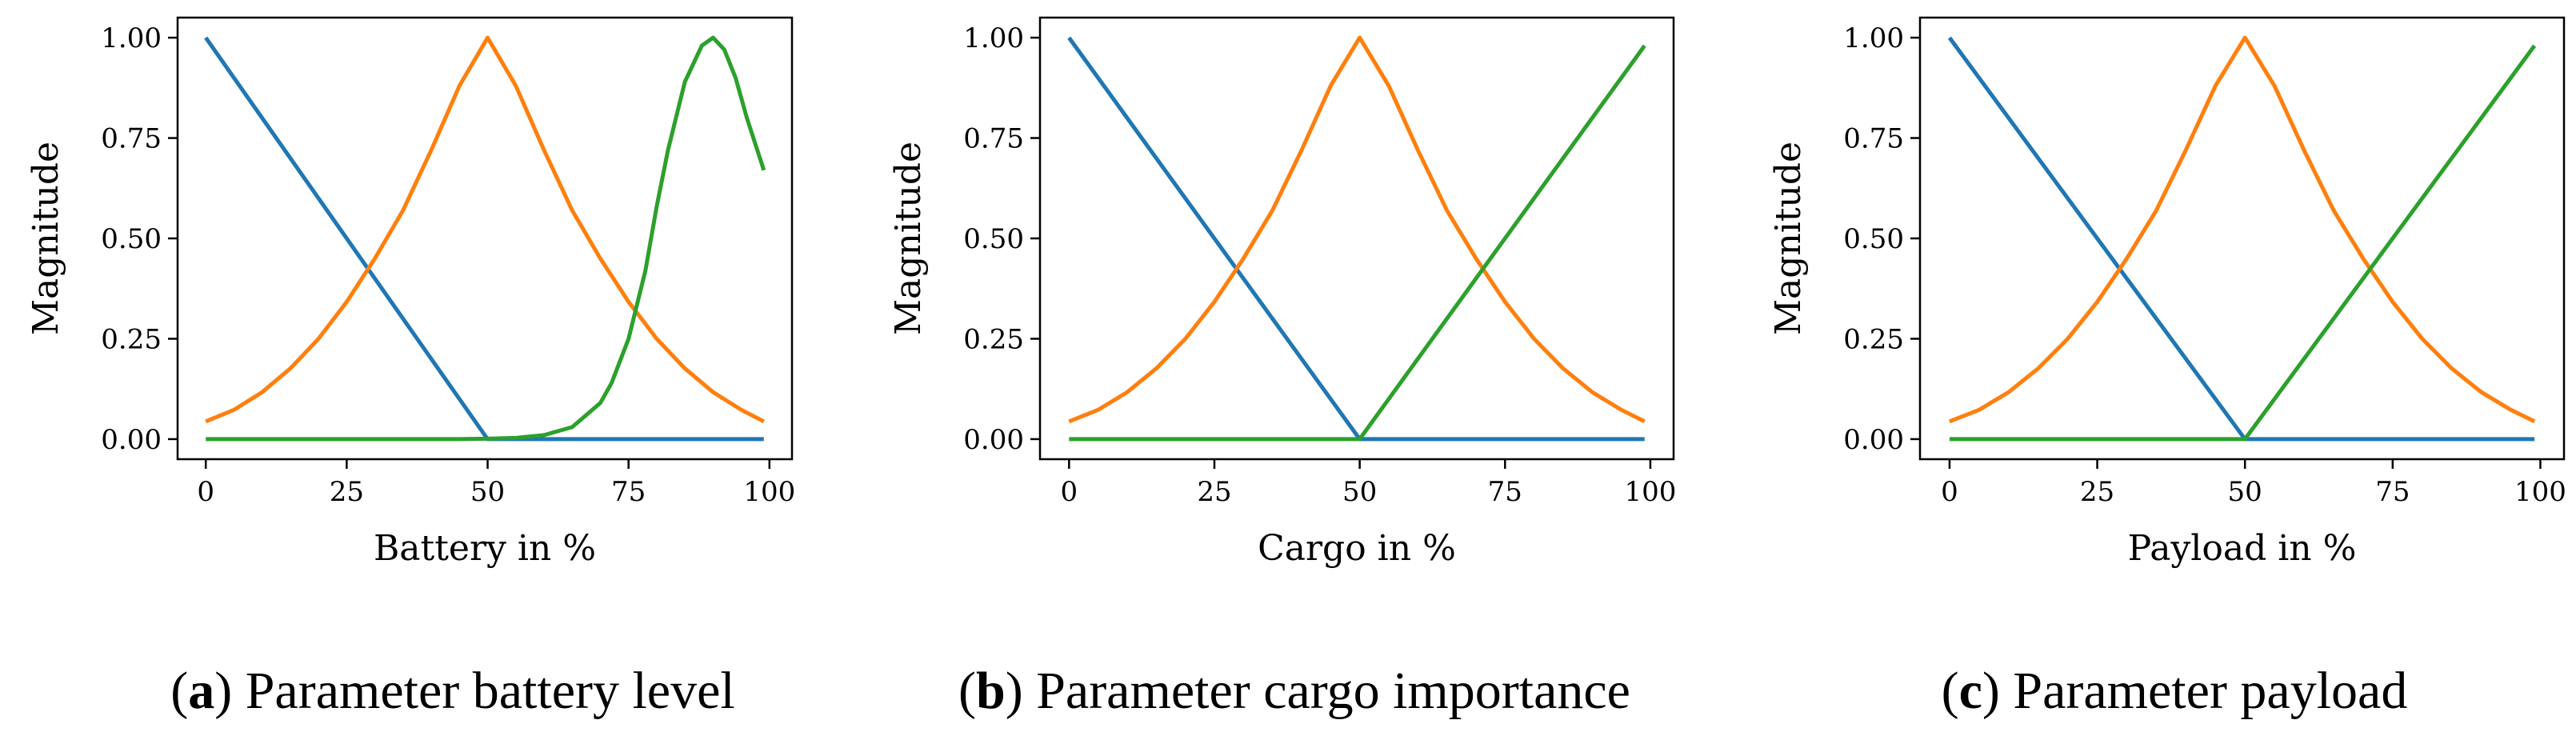  I want to click on panel-caption: (a) Parameter battery level, so click(452, 691).